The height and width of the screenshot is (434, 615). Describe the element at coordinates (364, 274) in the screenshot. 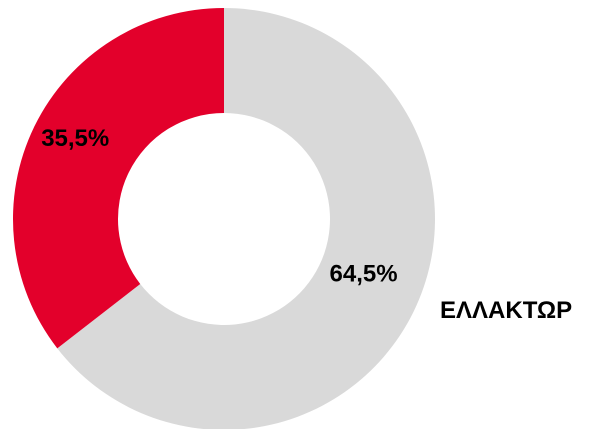

I see `slice-label-1: 64,5%` at that location.